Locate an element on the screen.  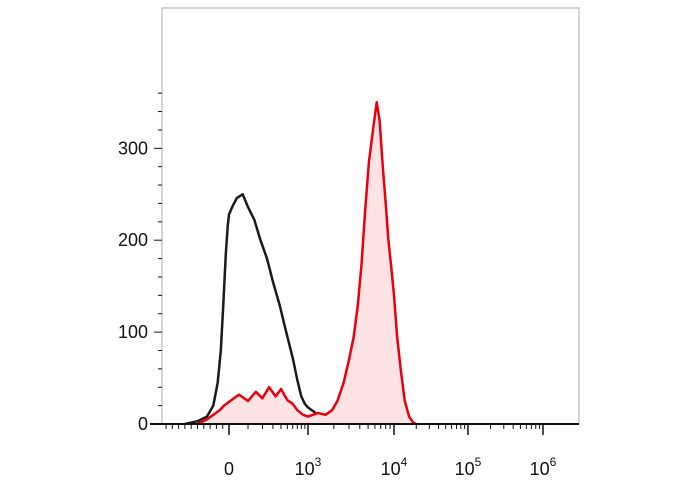
x-tick-label: 10⁴ is located at coordinates (394, 467).